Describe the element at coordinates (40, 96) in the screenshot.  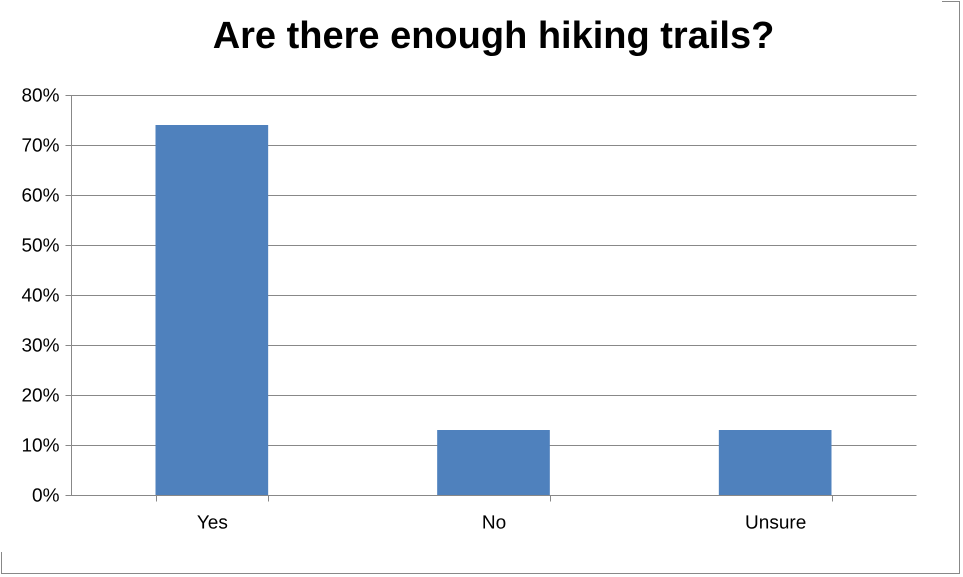
I see `y-tick-label: 80%` at that location.